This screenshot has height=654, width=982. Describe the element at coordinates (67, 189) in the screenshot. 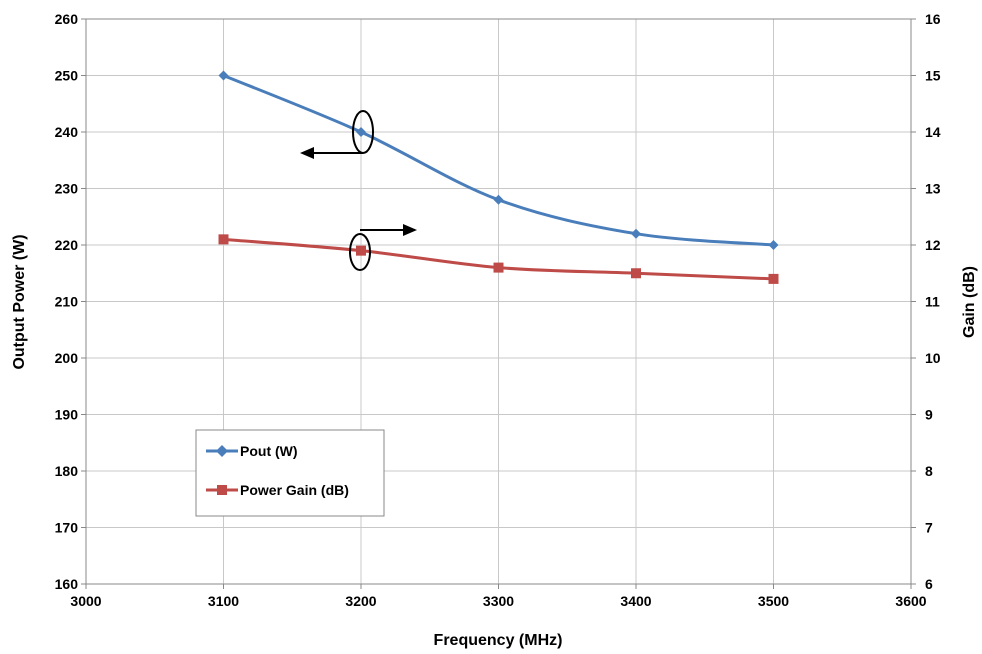

I see `y-tick-label: 230` at that location.